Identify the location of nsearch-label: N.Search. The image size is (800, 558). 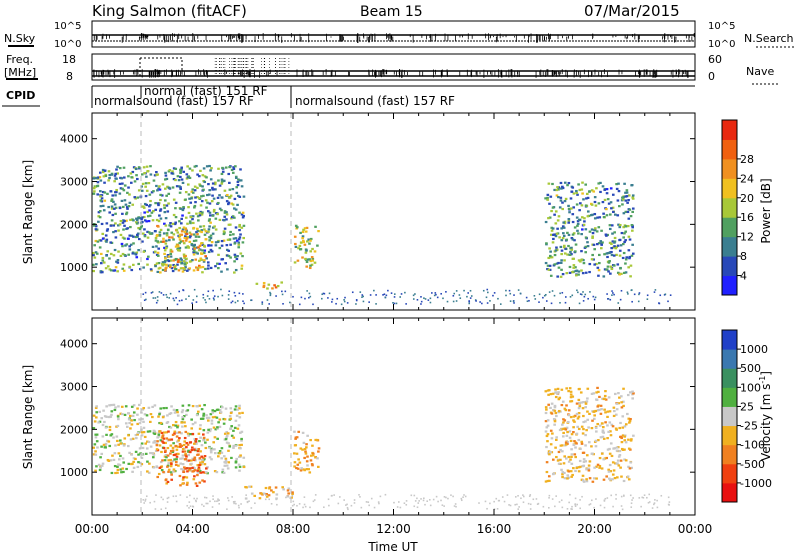
(769, 38).